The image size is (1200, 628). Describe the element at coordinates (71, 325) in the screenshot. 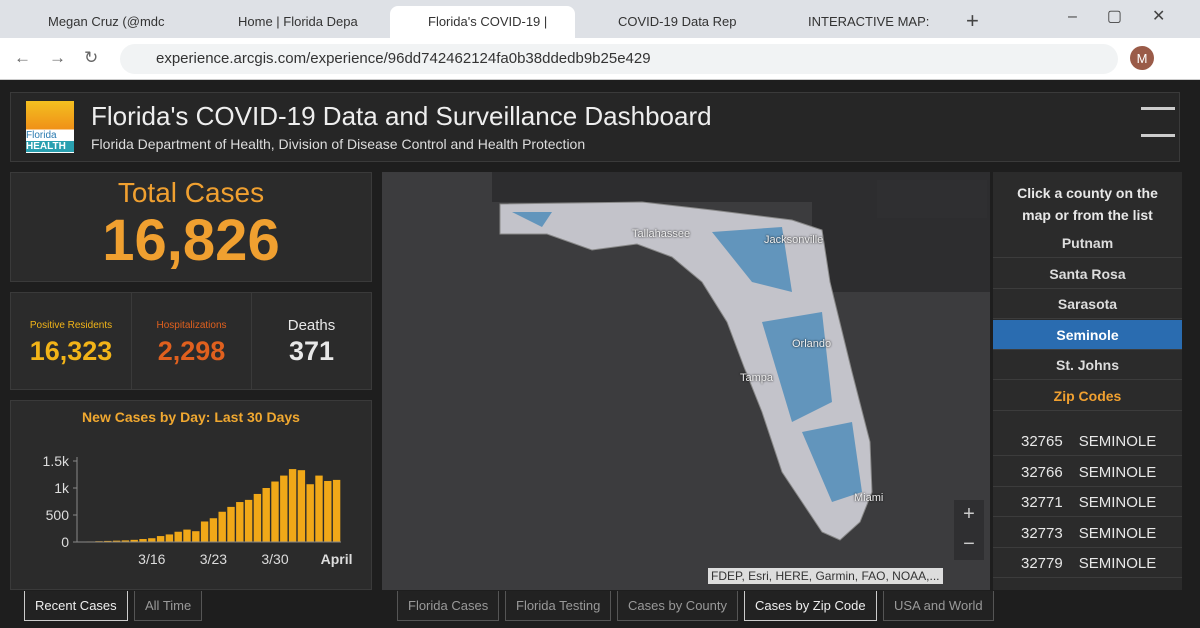

I see `stat-label: Positive Residents` at that location.